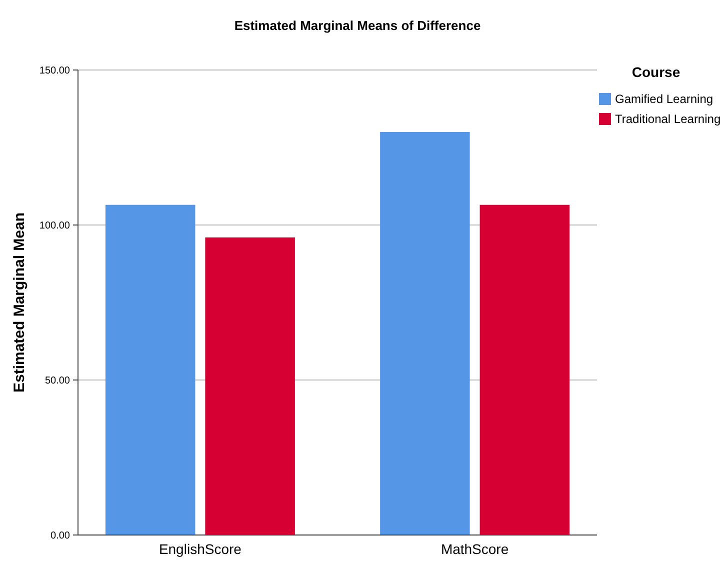  Describe the element at coordinates (54, 71) in the screenshot. I see `y-tick-label: 150.00` at that location.